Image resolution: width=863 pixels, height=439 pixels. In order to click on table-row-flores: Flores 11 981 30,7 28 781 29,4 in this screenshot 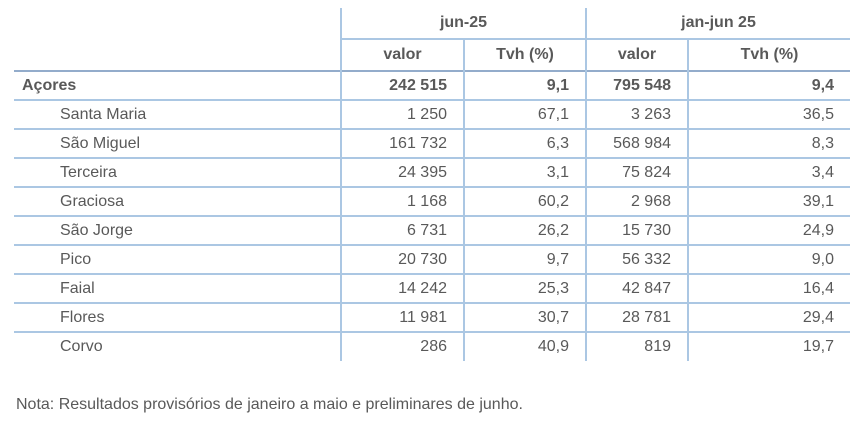, I will do `click(432, 317)`.